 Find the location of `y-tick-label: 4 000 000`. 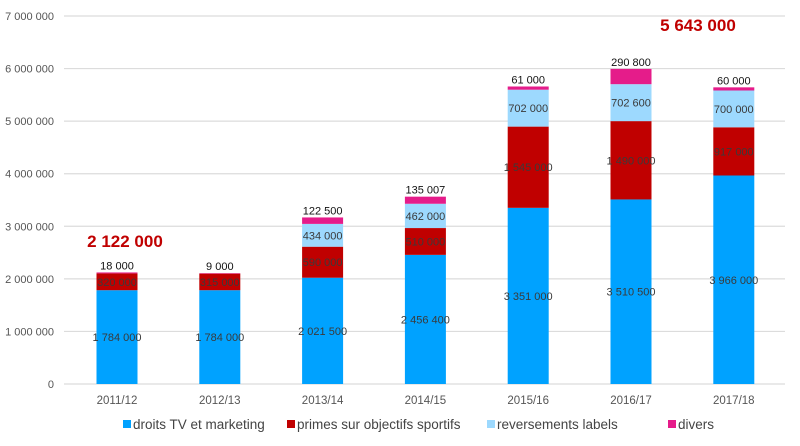

y-tick-label: 4 000 000 is located at coordinates (29, 175).